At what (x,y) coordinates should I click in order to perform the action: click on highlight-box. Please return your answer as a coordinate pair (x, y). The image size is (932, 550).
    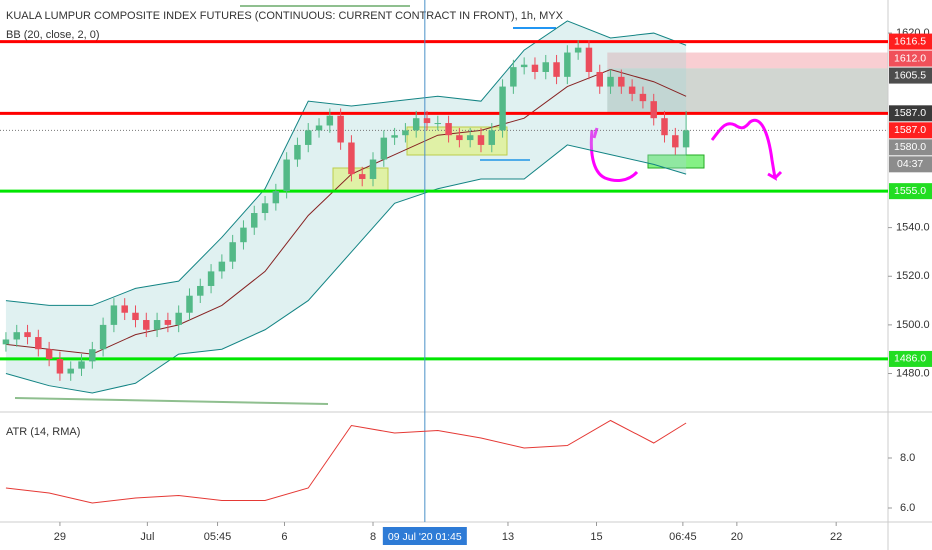
    Looking at the image, I should click on (676, 161).